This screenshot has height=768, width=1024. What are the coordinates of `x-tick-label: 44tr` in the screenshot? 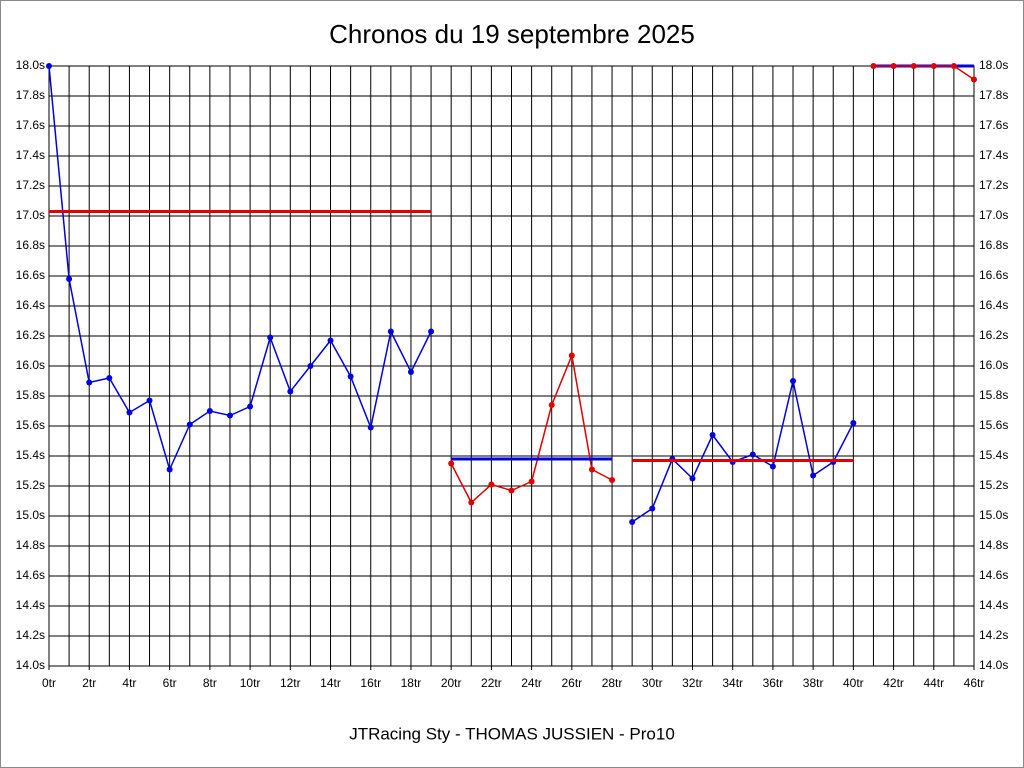 It's located at (933, 683).